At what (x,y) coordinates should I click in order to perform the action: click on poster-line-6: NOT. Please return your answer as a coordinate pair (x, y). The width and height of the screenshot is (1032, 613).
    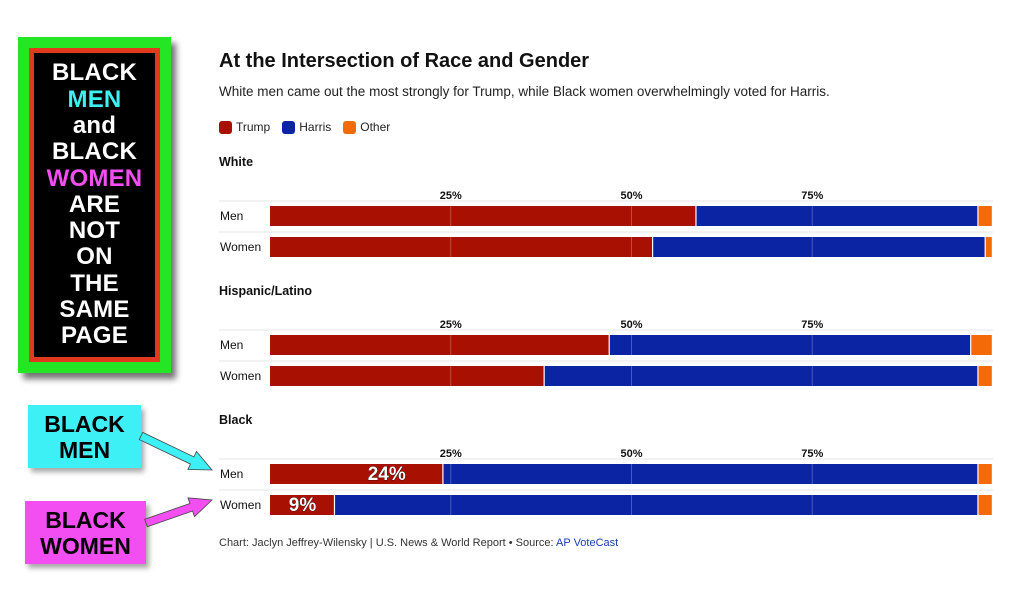
    Looking at the image, I should click on (94, 231).